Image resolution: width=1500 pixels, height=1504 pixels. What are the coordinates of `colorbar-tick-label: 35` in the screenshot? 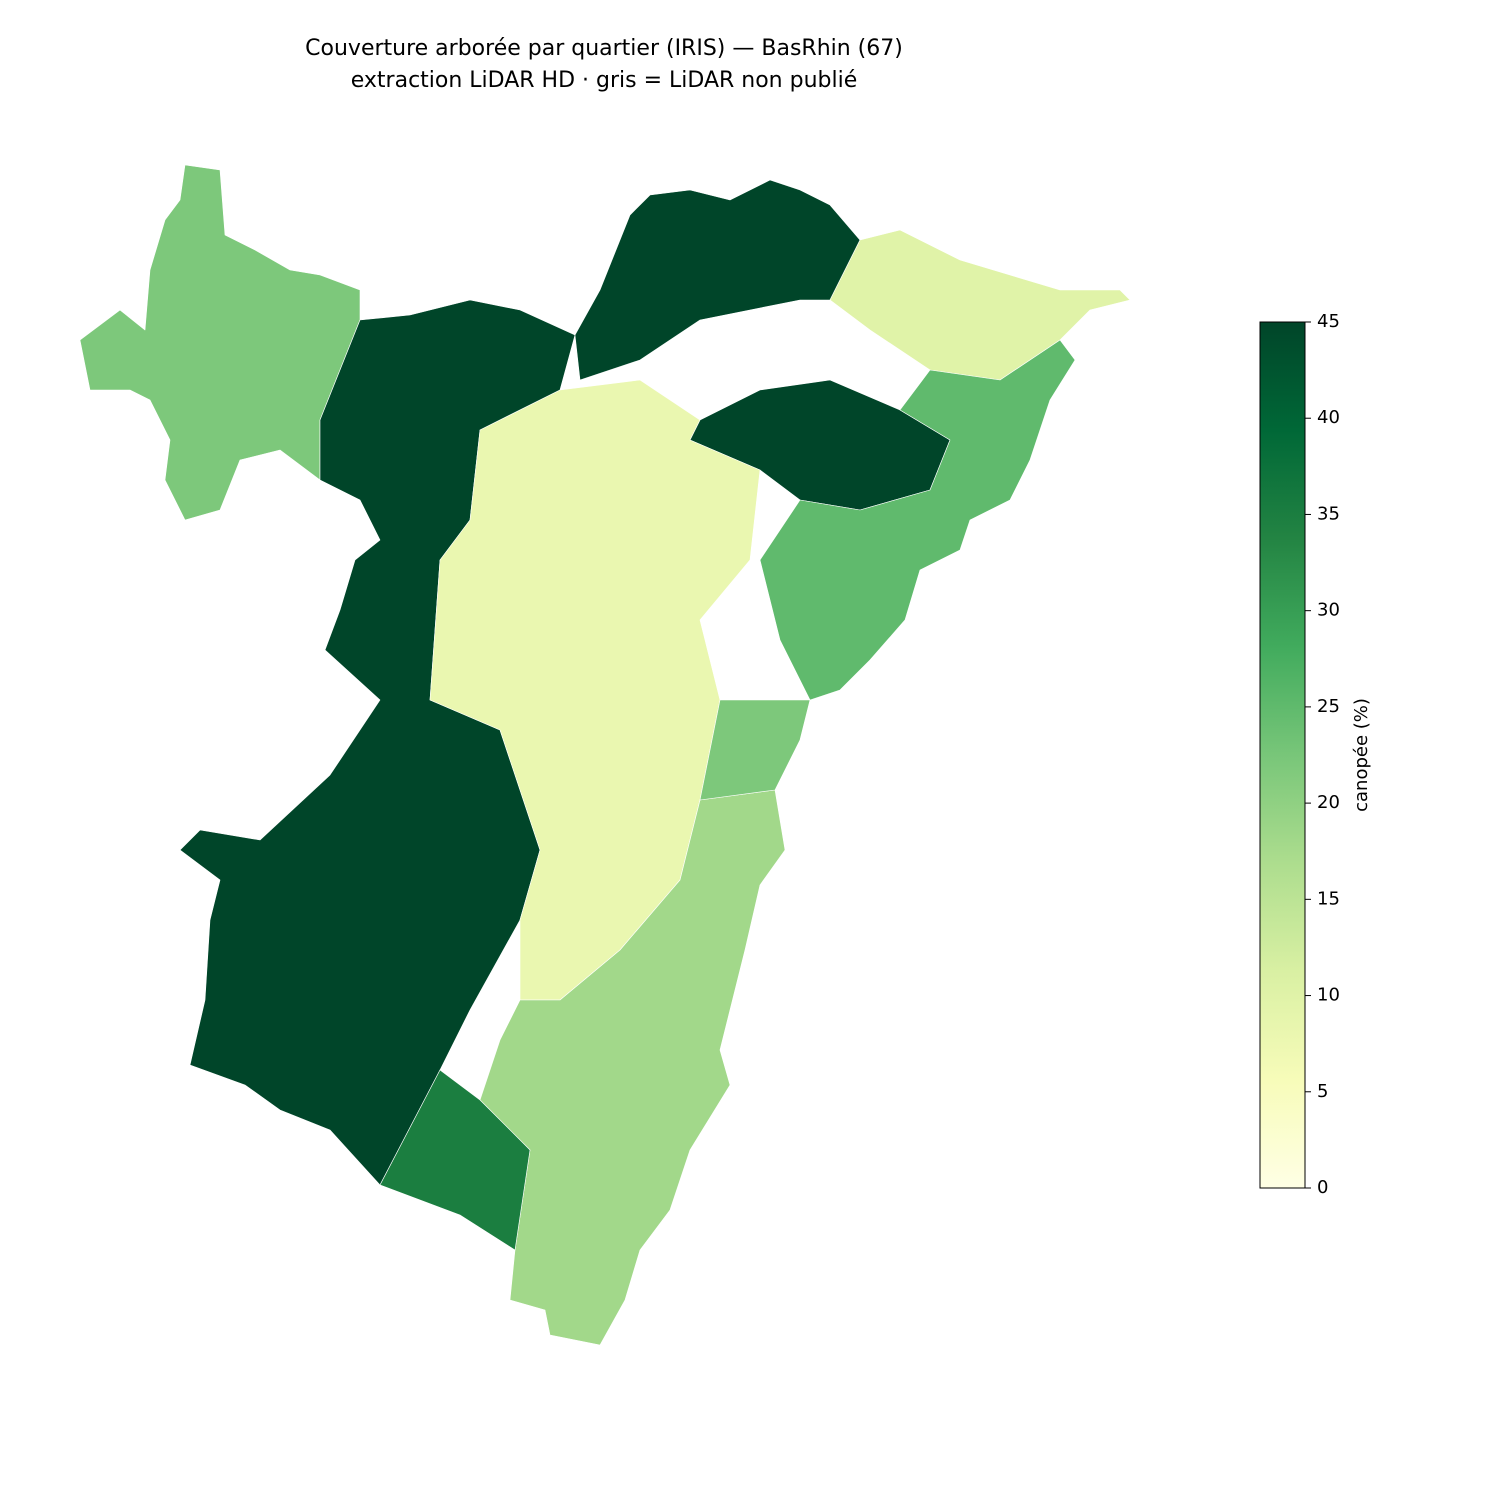 It's located at (1328, 513).